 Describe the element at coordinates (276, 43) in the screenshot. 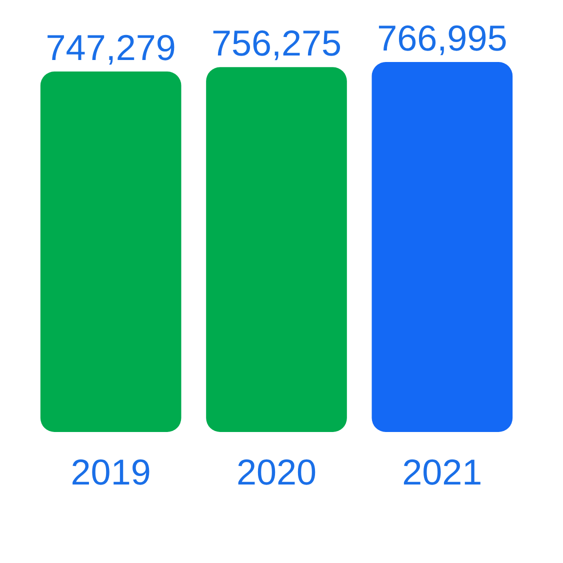

I see `data-label: 756,275` at that location.